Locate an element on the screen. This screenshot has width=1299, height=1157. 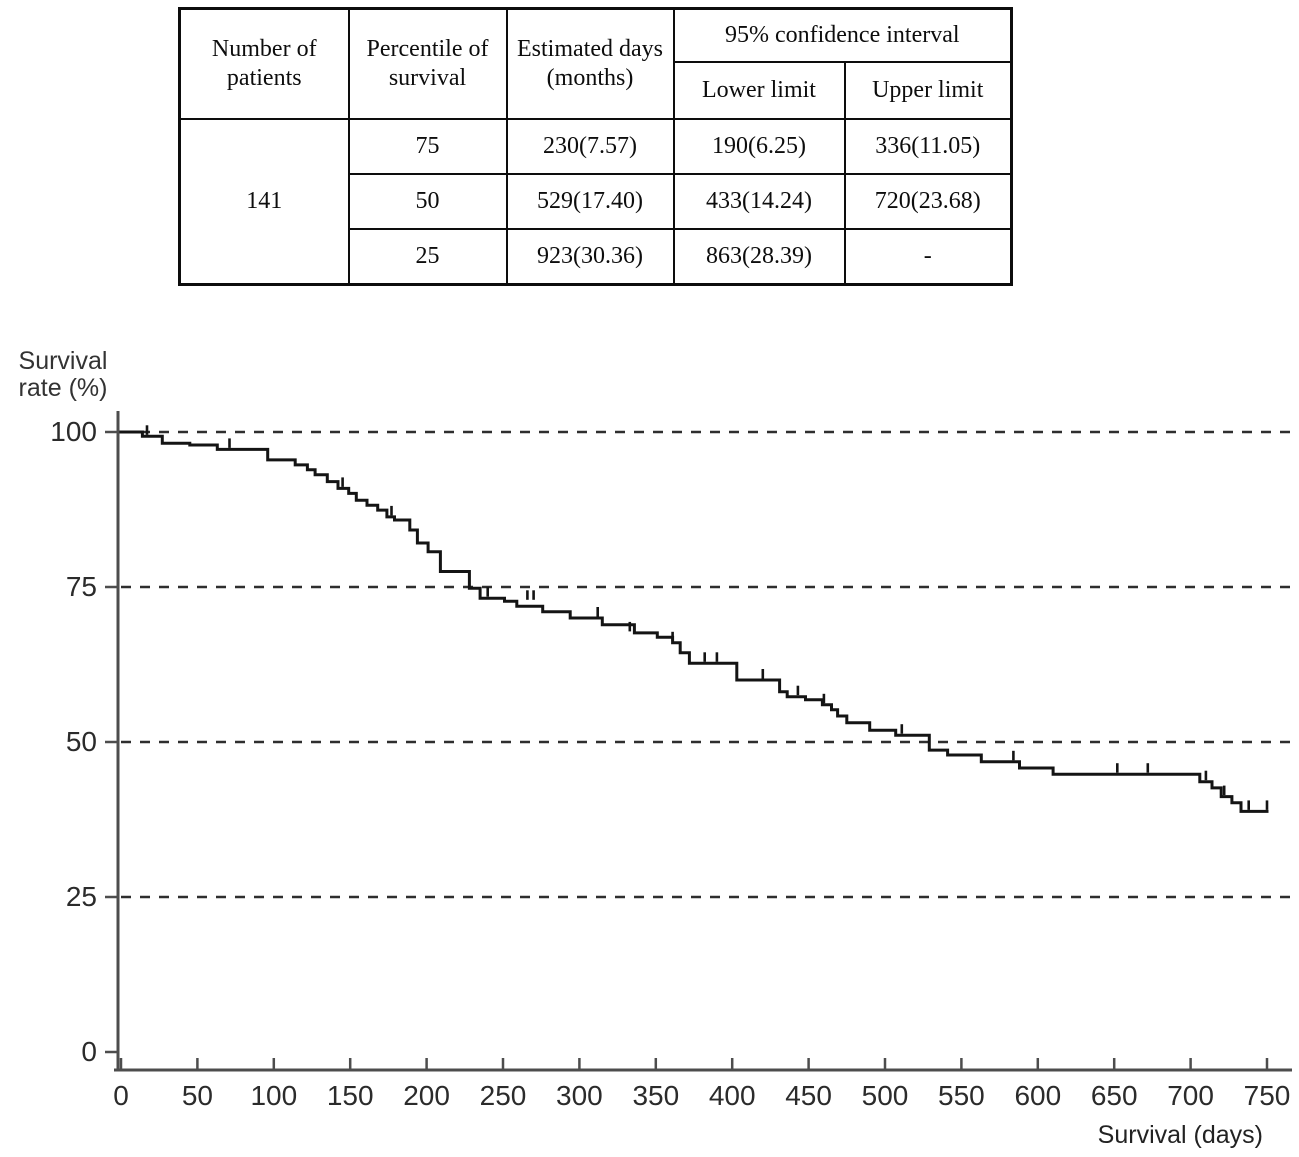
cell-estimate: 529(17.40) is located at coordinates (590, 201).